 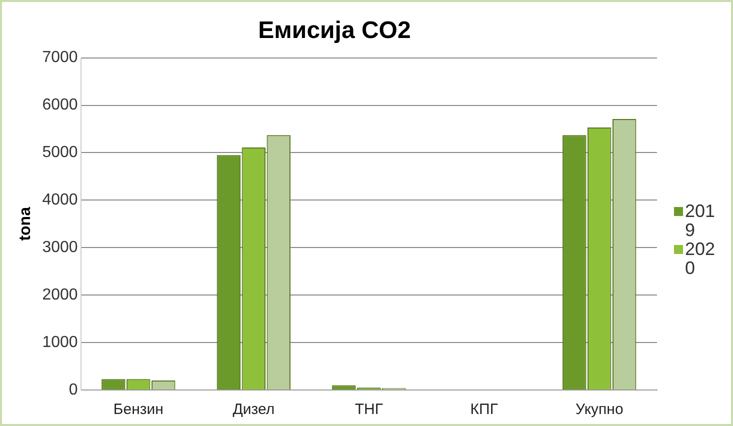 I want to click on y-tick-label: 1000, so click(x=60, y=342).